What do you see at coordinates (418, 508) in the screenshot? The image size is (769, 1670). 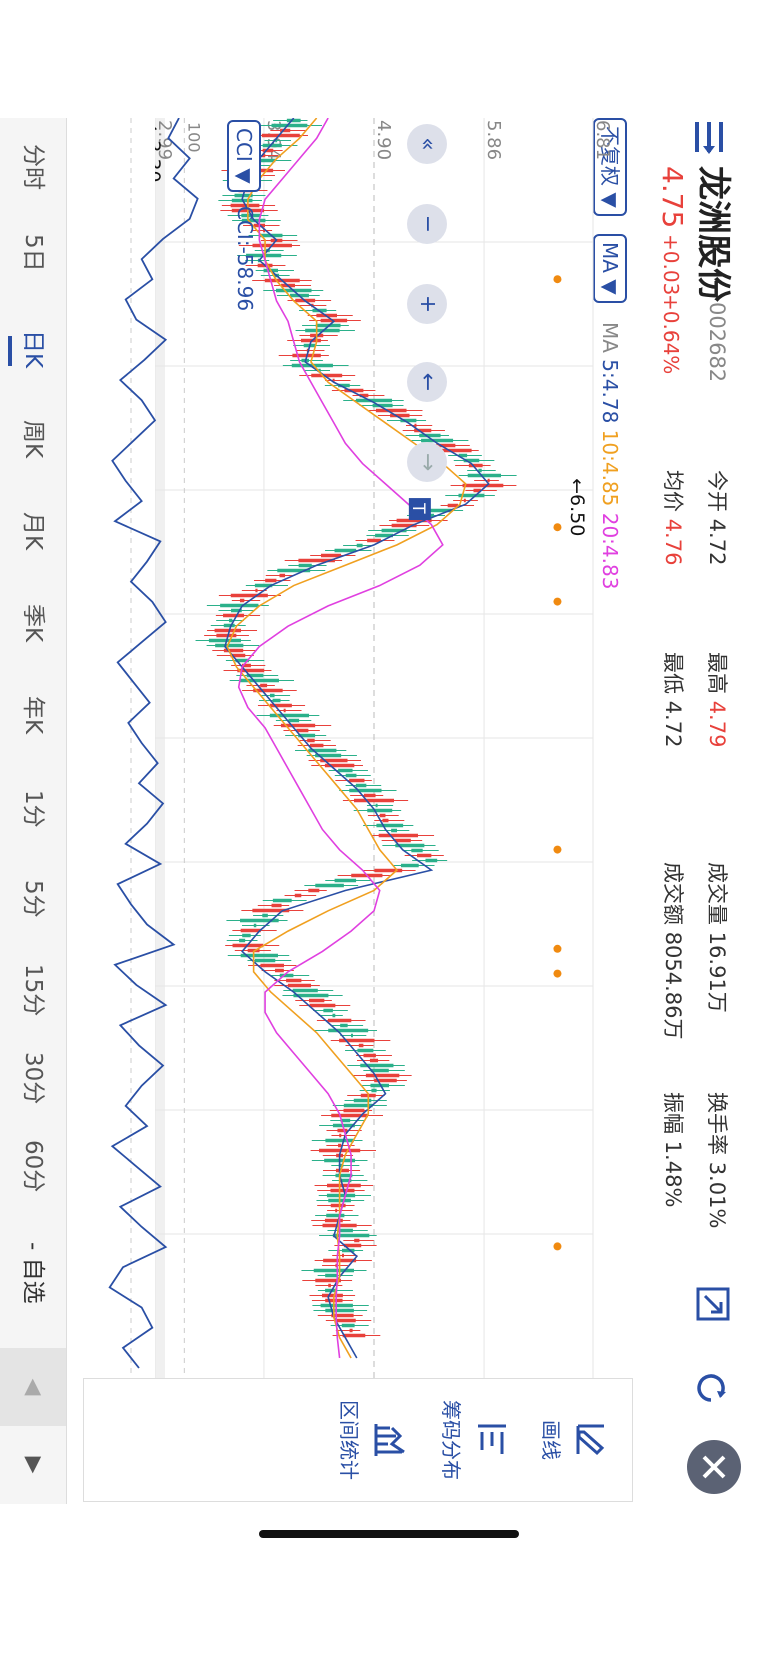 I see `t-marker-label: T` at bounding box center [418, 508].